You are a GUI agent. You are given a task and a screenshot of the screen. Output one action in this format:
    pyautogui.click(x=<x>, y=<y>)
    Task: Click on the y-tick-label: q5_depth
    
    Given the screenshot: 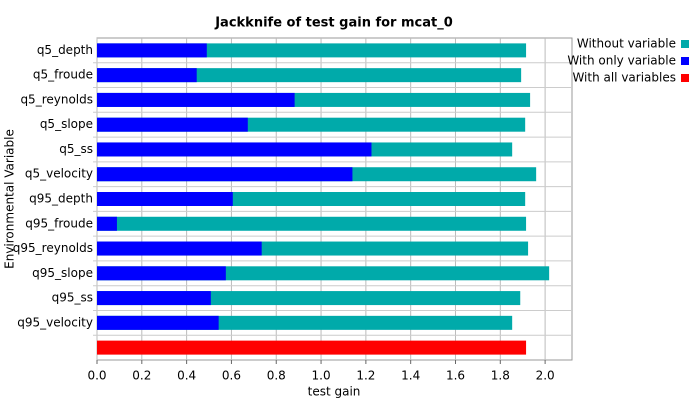 What is the action you would take?
    pyautogui.click(x=65, y=50)
    